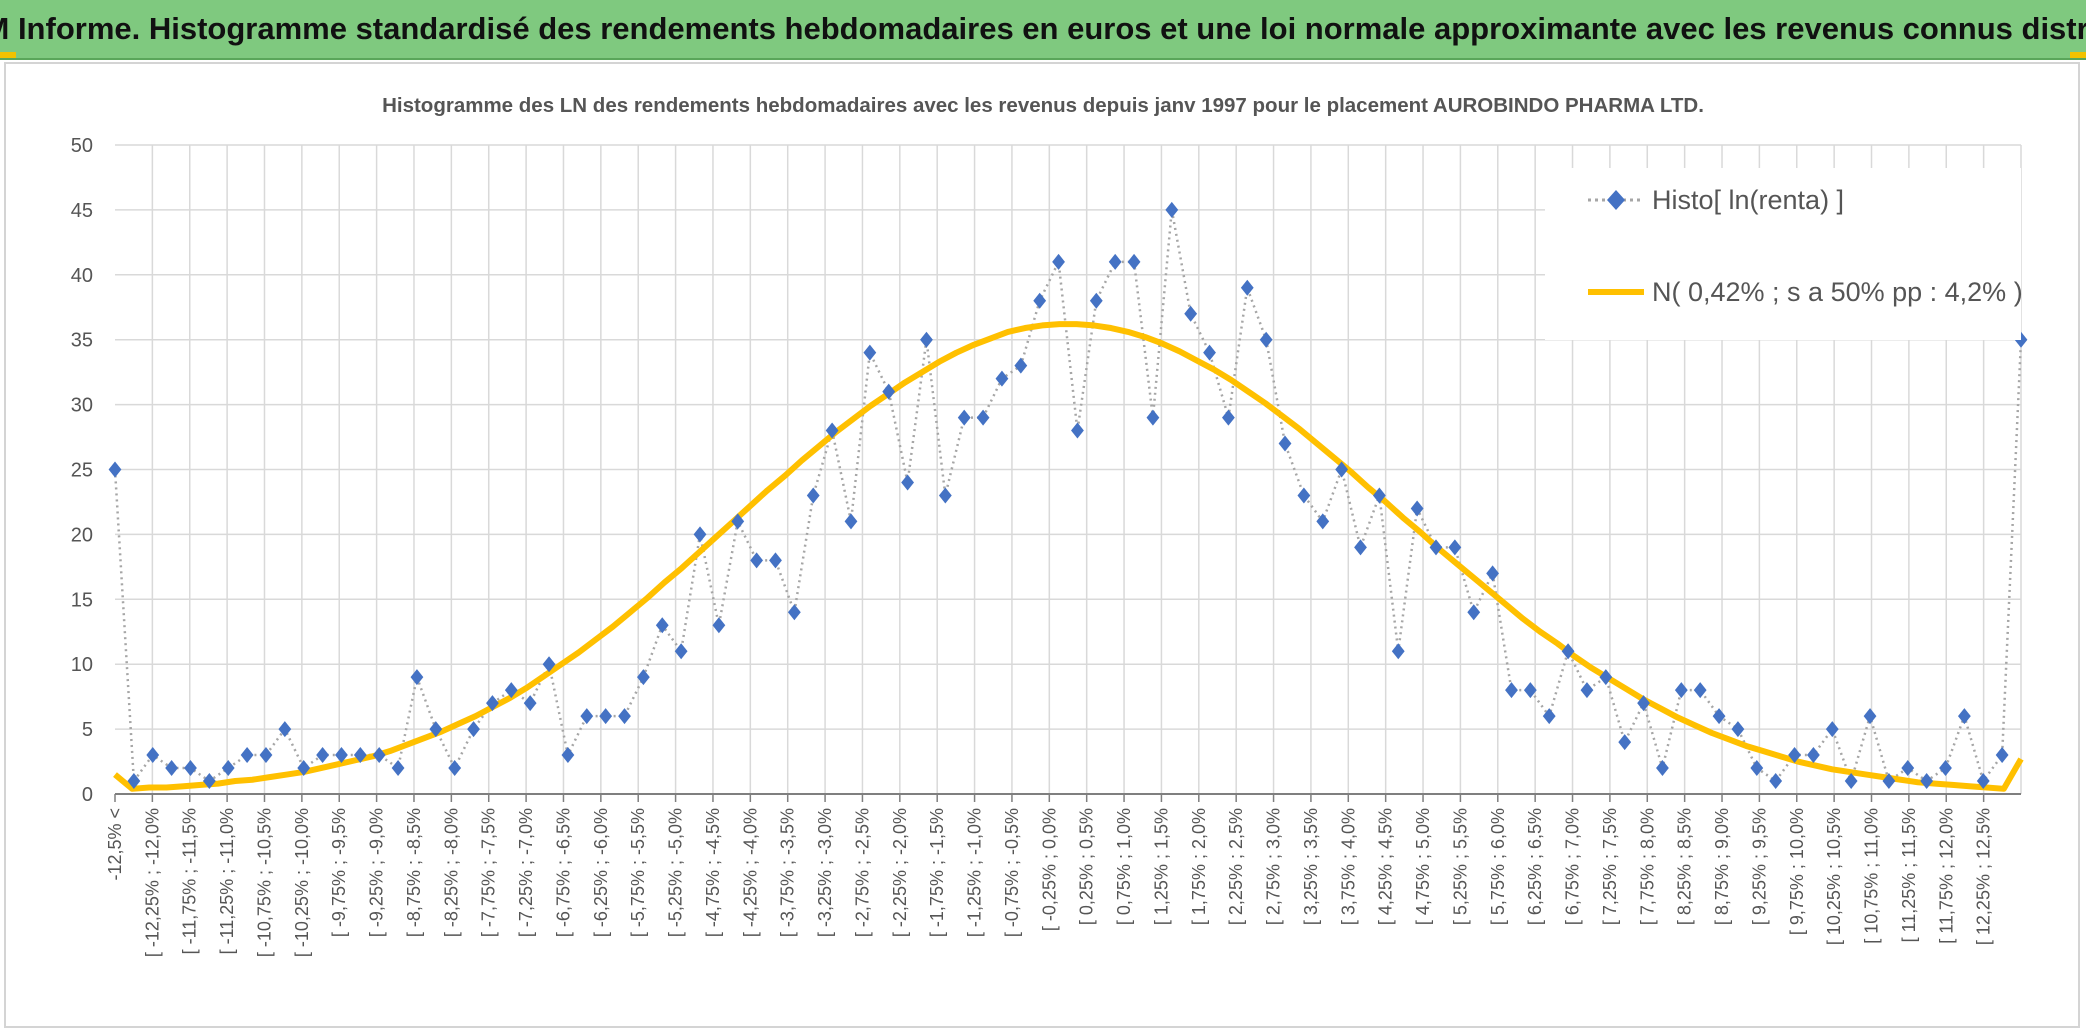 This screenshot has width=2086, height=1033. What do you see at coordinates (489, 872) in the screenshot?
I see `x-tick-label: [ -7,75% ; -7,5%` at bounding box center [489, 872].